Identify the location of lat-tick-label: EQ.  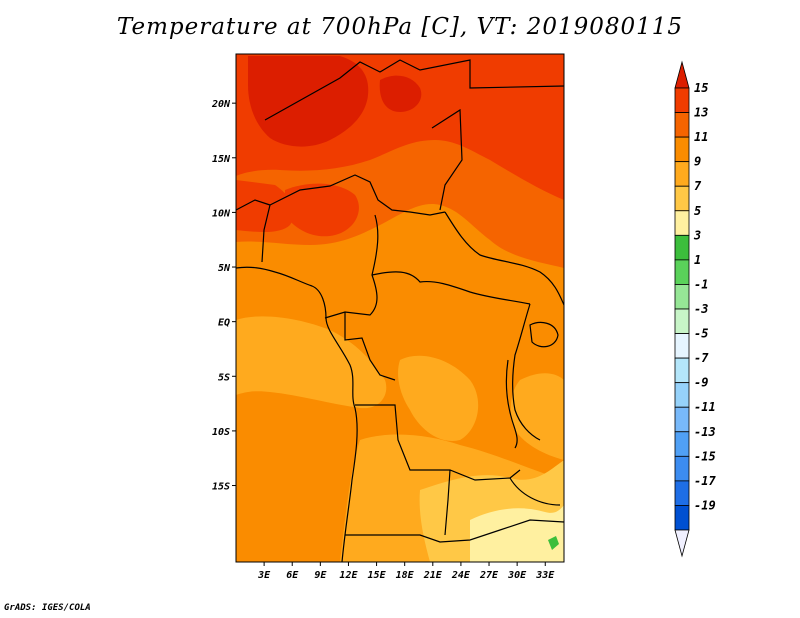
(224, 323).